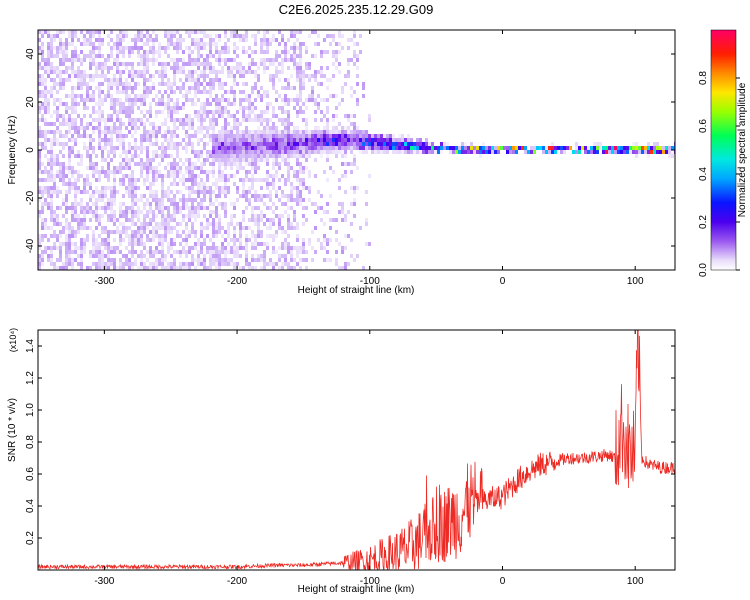  I want to click on y-tick-label: 0, so click(30, 150).